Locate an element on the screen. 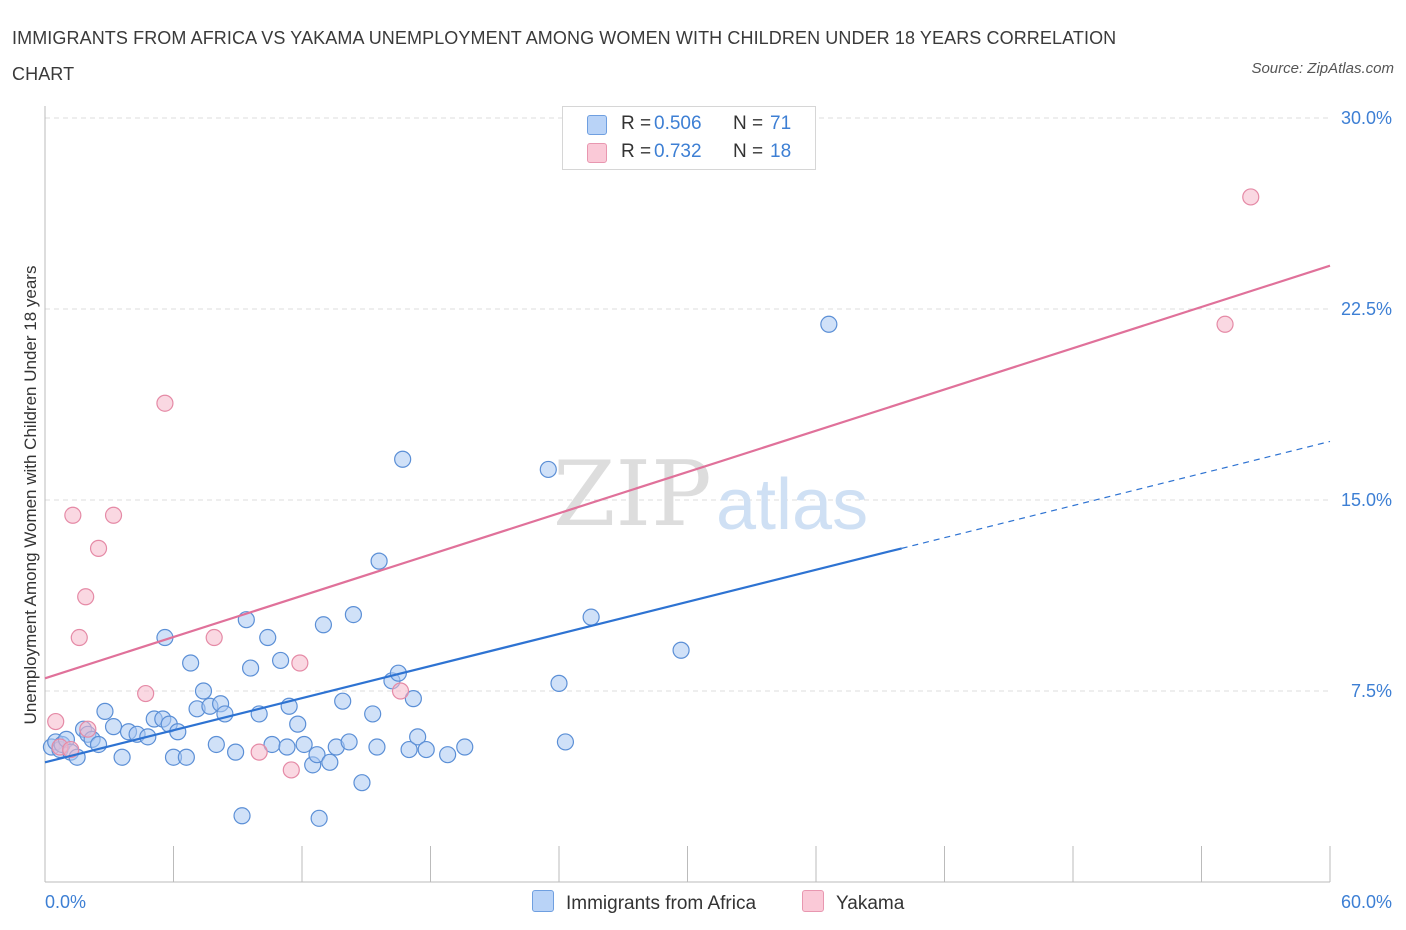 This screenshot has width=1406, height=930. bottom-legend-yakama: Yakama is located at coordinates (853, 902).